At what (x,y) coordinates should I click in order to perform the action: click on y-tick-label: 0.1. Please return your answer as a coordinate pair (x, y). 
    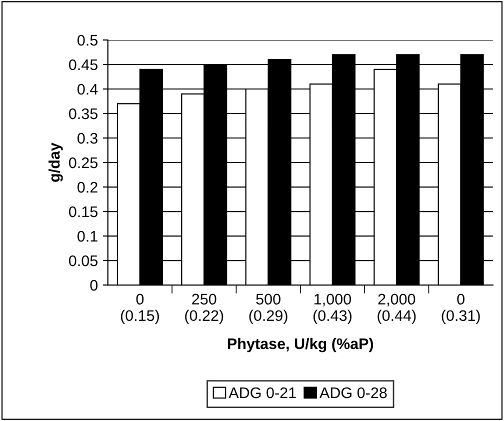
    Looking at the image, I should click on (87, 236).